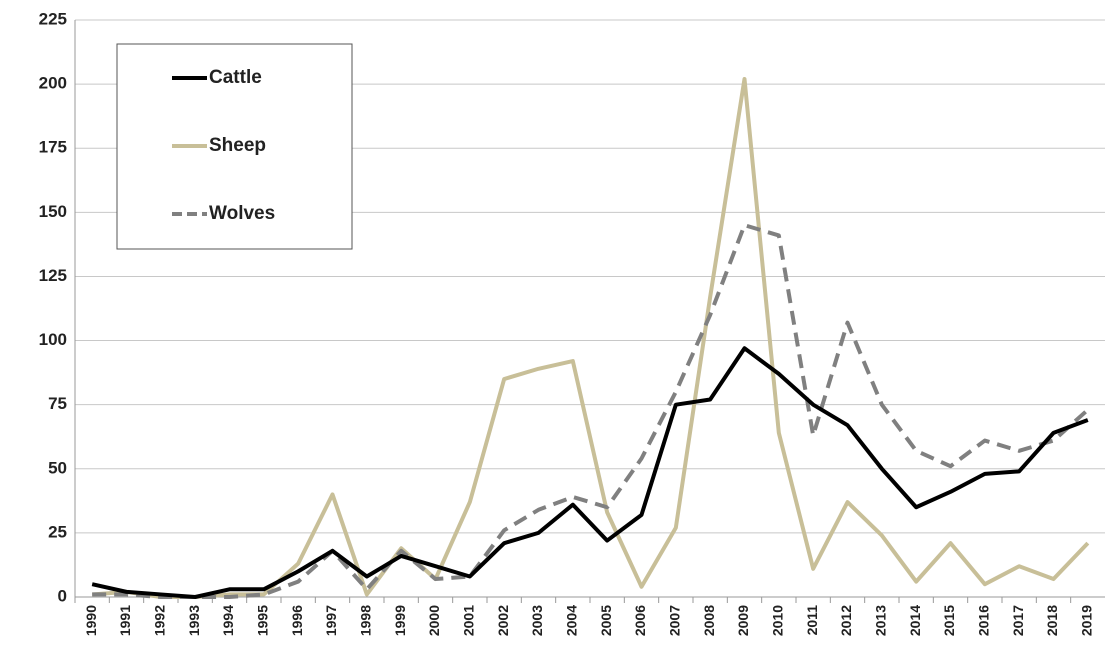 Image resolution: width=1107 pixels, height=659 pixels. I want to click on x-tick-label: 1997, so click(331, 620).